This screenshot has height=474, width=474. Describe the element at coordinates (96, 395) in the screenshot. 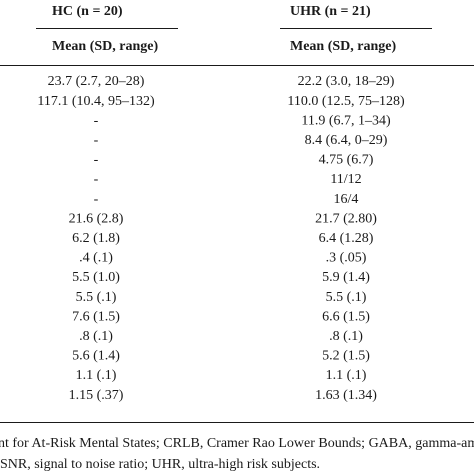

I see `table-cell: 1.15 (.37)` at that location.